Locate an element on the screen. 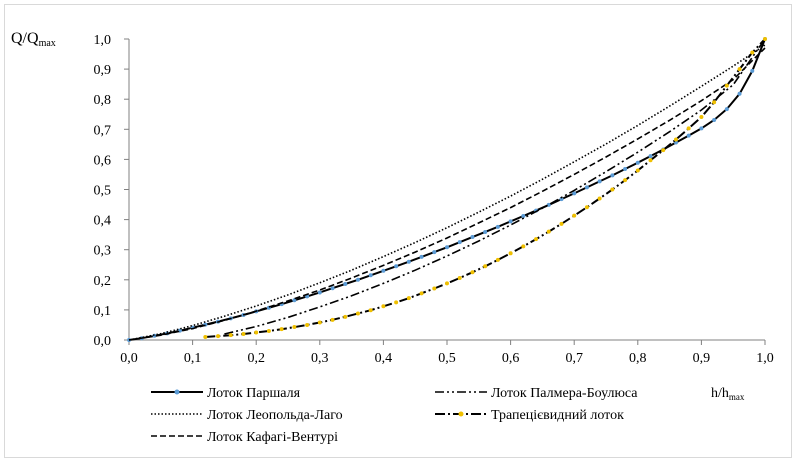 This screenshot has width=800, height=462. x-tick-label: 0,6 is located at coordinates (511, 358).